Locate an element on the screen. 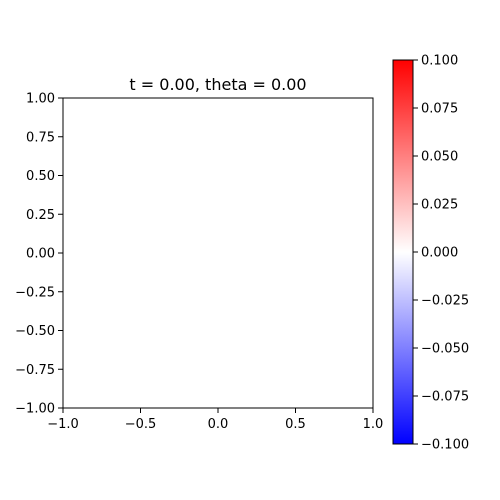  x-tick-label: −1.0 is located at coordinates (63, 424).